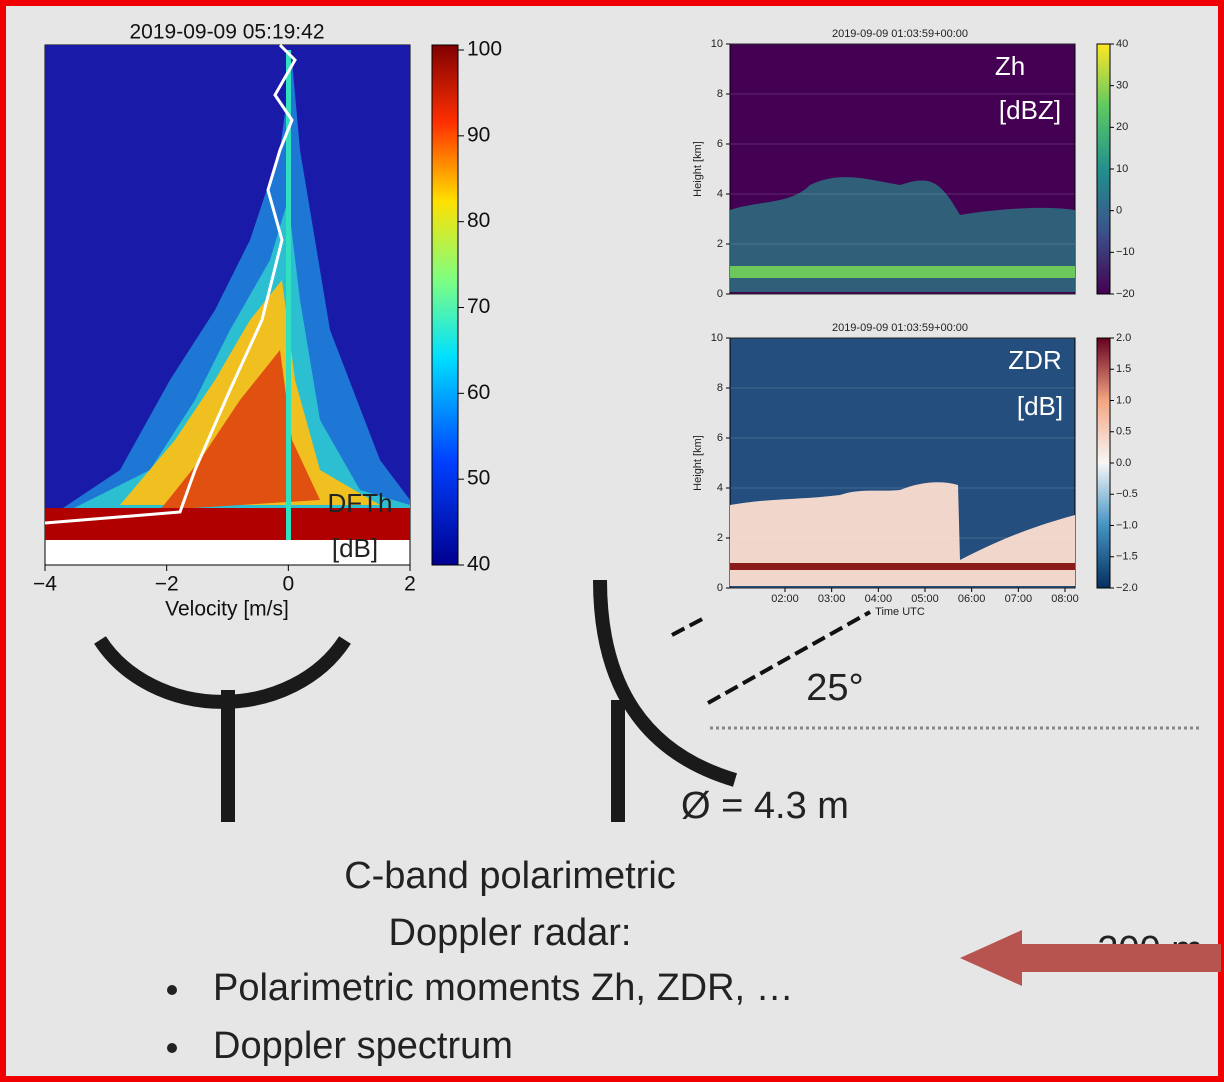 This screenshot has width=1224, height=1082. I want to click on colorbar-tick-label: −1.5, so click(1127, 557).